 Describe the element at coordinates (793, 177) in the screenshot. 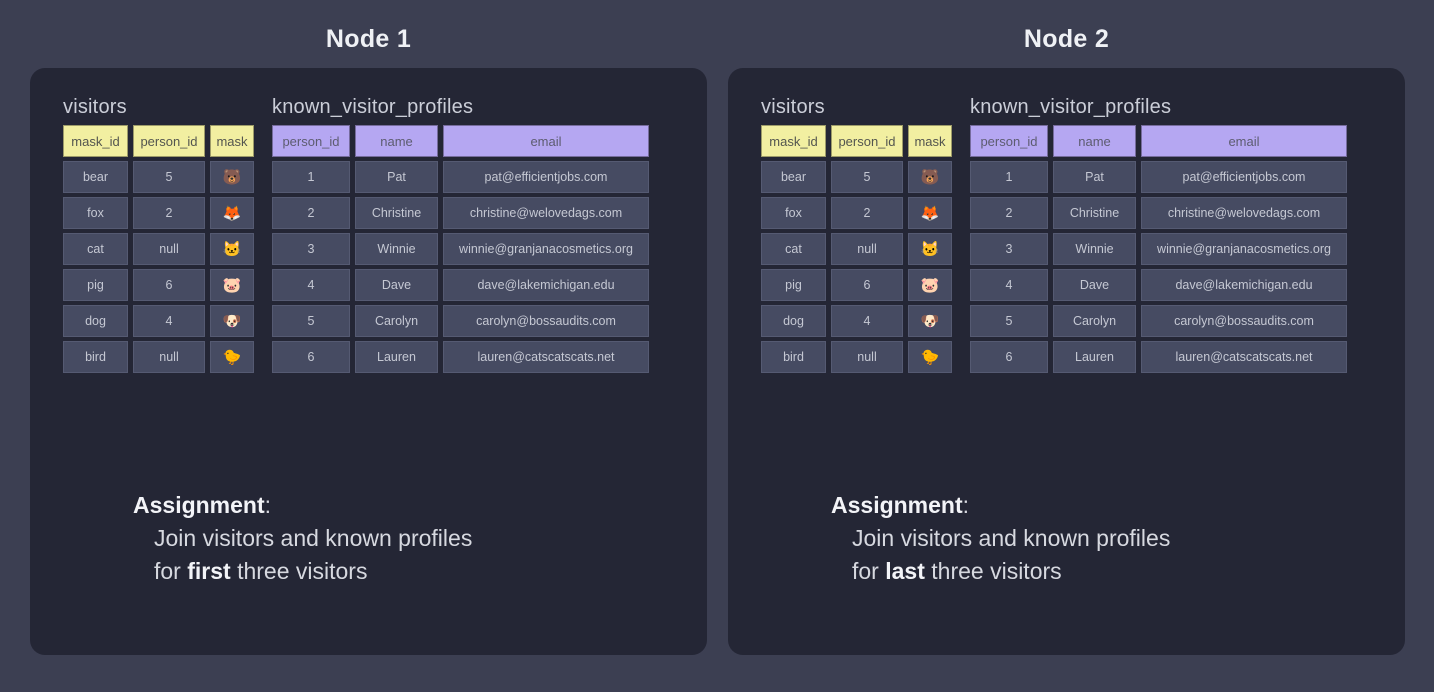

I see `cell-mask_id: bear` at that location.